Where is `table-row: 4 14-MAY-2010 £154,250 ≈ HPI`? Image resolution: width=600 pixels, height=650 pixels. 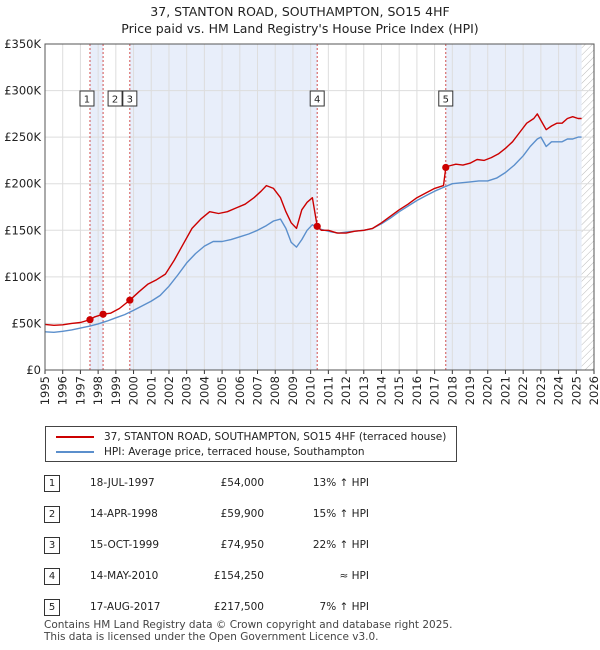
table-row: 4 14-MAY-2010 £154,250 ≈ HPI is located at coordinates (244, 576).